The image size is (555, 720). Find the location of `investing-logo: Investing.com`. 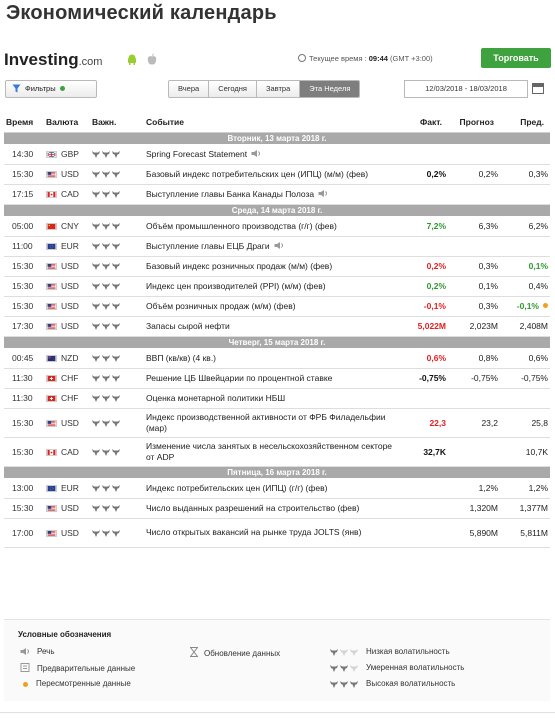

investing-logo: Investing.com is located at coordinates (53, 60).